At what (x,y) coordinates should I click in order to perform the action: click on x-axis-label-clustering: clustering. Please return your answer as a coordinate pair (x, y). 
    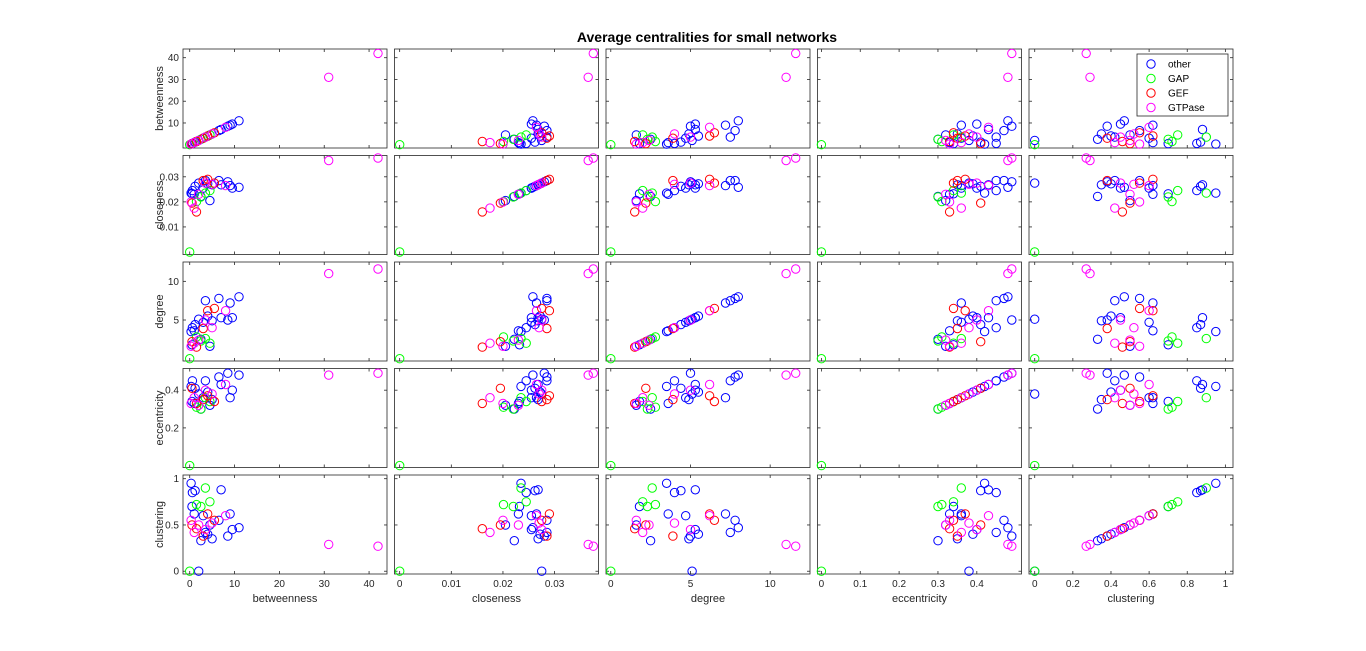
    Looking at the image, I should click on (1130, 599).